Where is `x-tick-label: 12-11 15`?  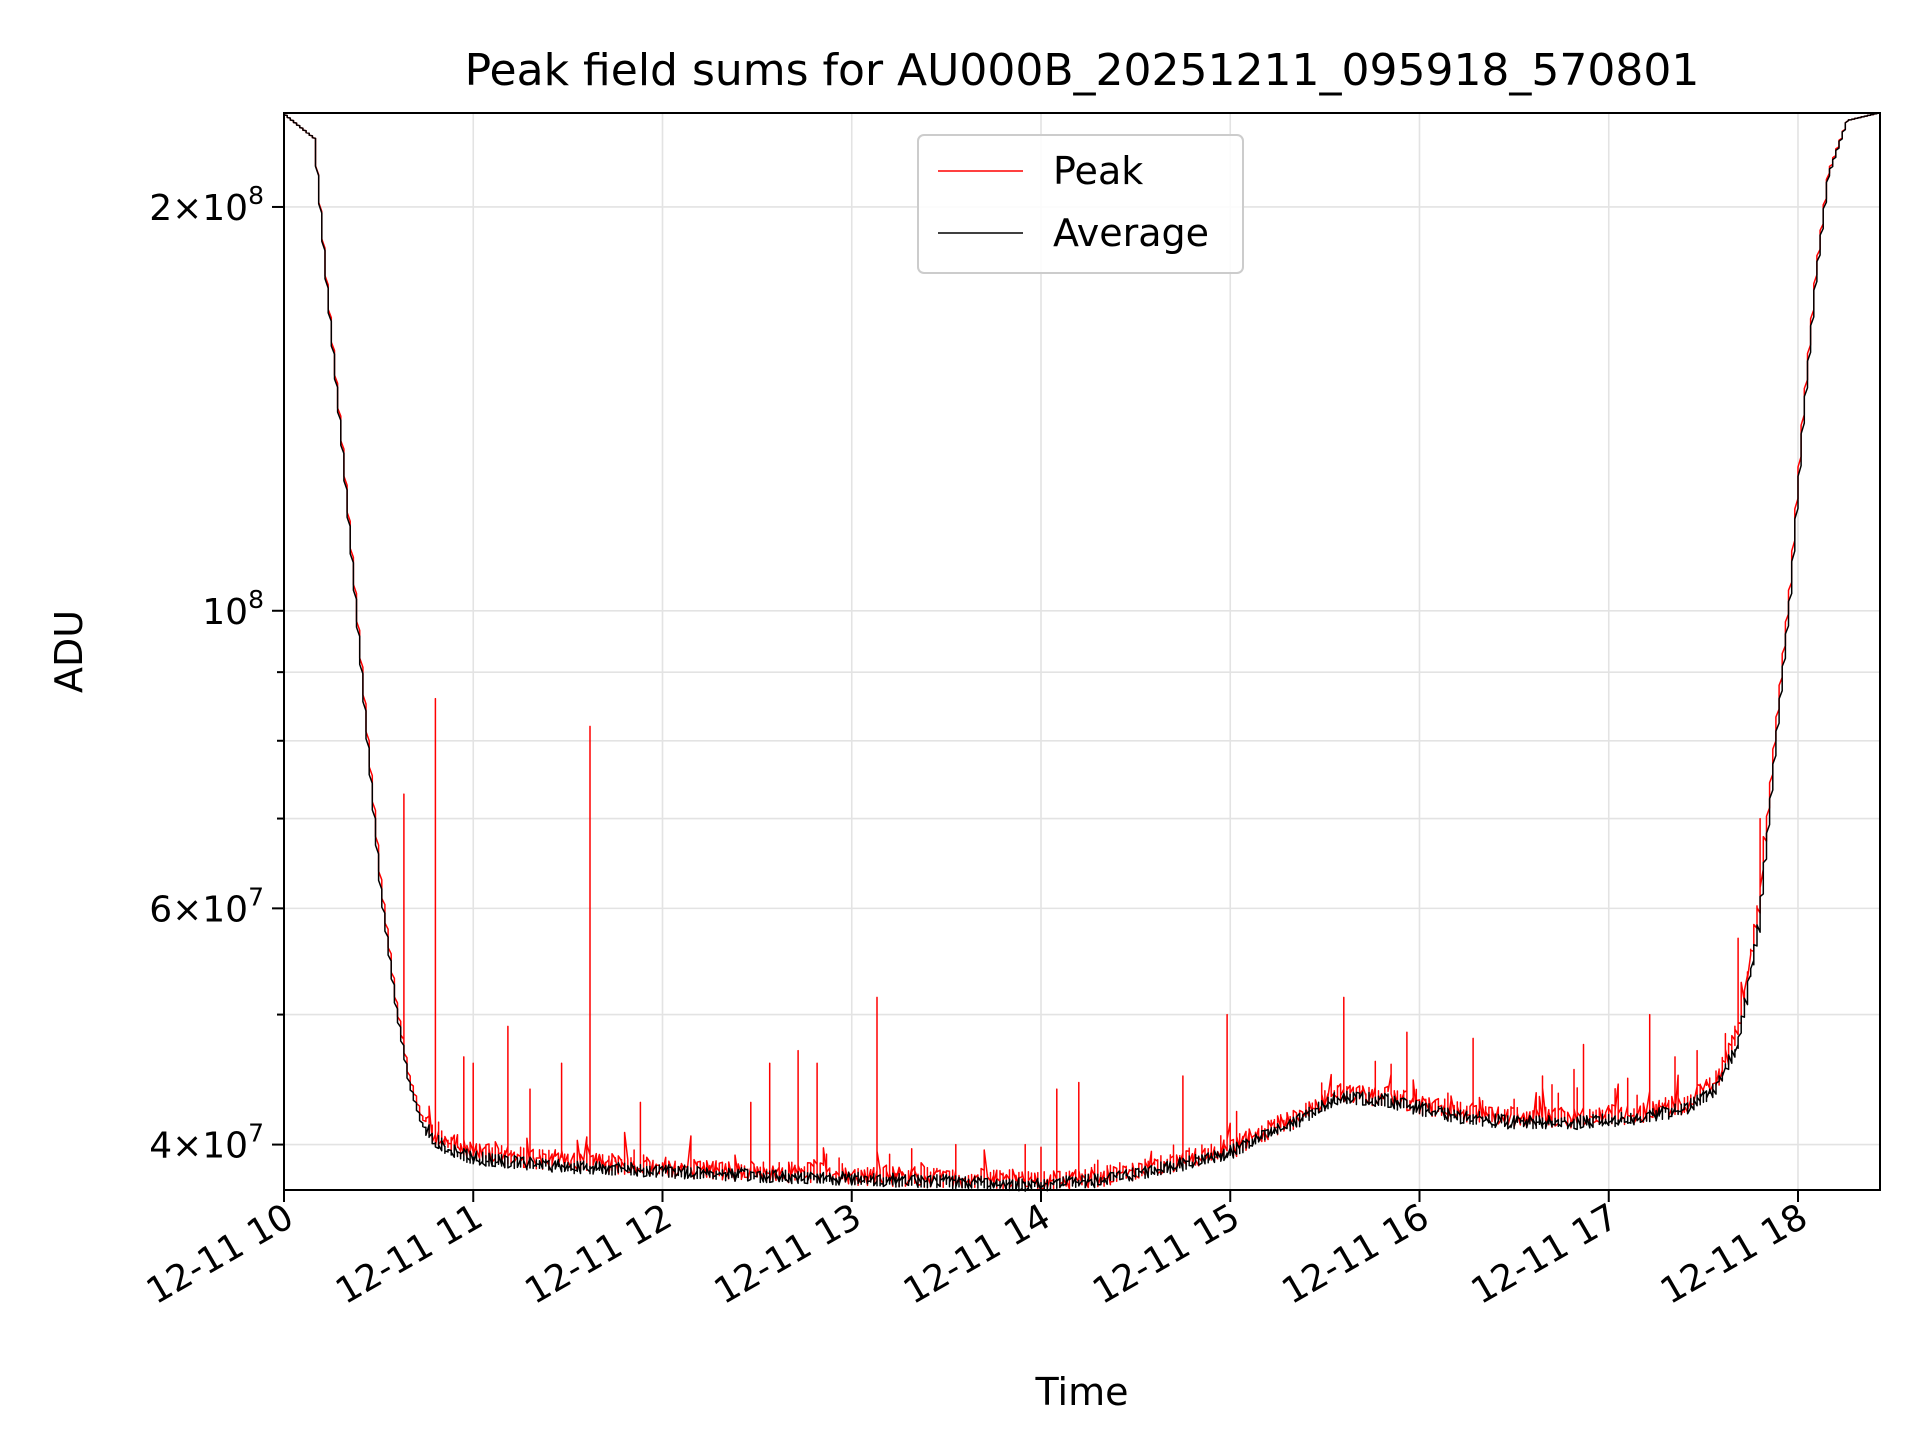
x-tick-label: 12-11 15 is located at coordinates (1166, 1254).